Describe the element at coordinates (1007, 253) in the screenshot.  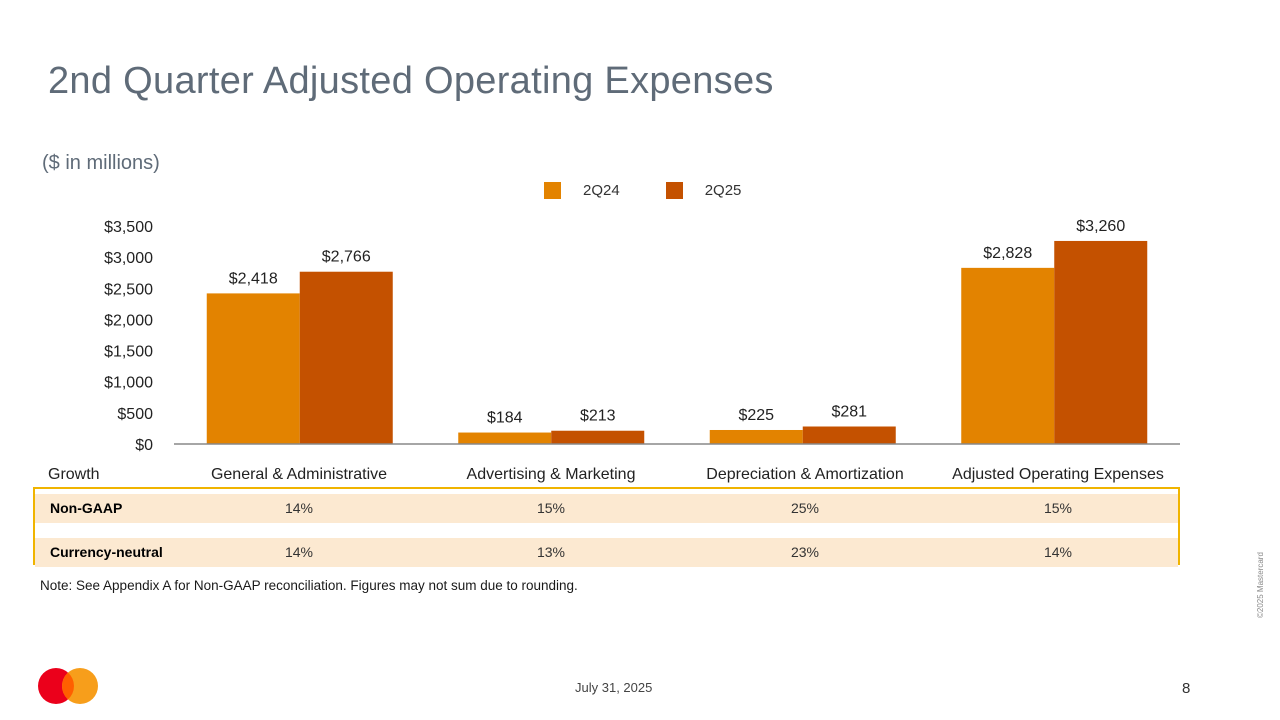
I see `data-label: $2,828` at that location.